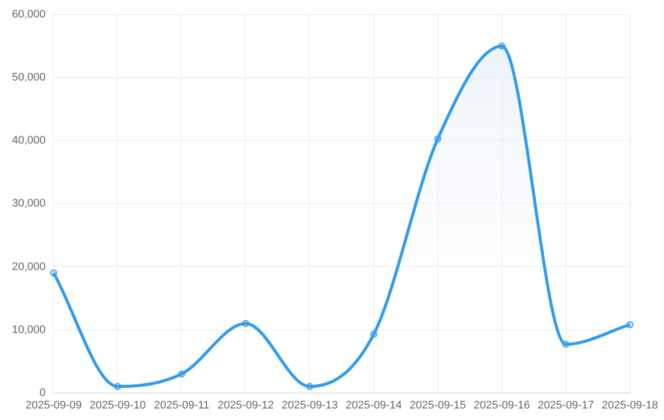  I want to click on x-tick-label: 2025-09-10, so click(118, 405).